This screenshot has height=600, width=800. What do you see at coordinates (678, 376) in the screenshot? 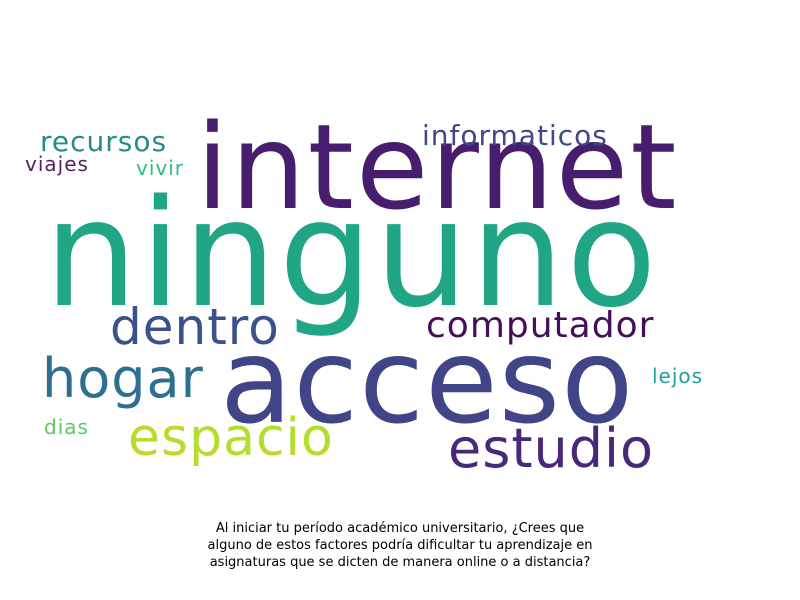
I see `word-lejos: lejos` at bounding box center [678, 376].